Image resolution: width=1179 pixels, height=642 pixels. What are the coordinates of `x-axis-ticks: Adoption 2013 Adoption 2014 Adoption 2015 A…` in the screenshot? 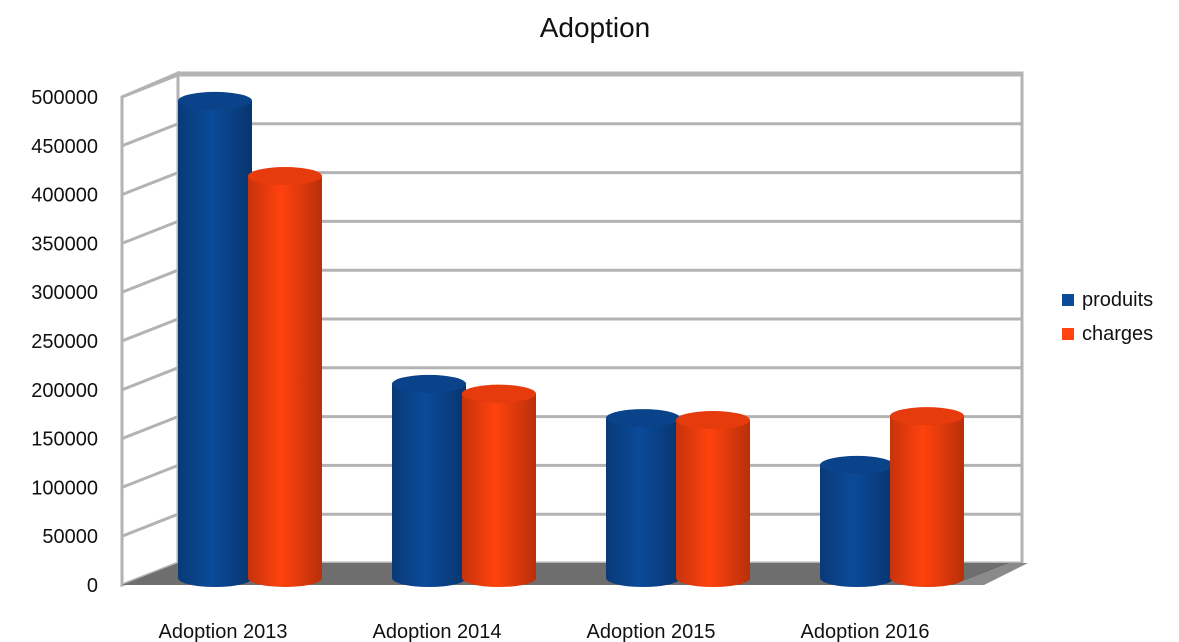 It's located at (543, 631).